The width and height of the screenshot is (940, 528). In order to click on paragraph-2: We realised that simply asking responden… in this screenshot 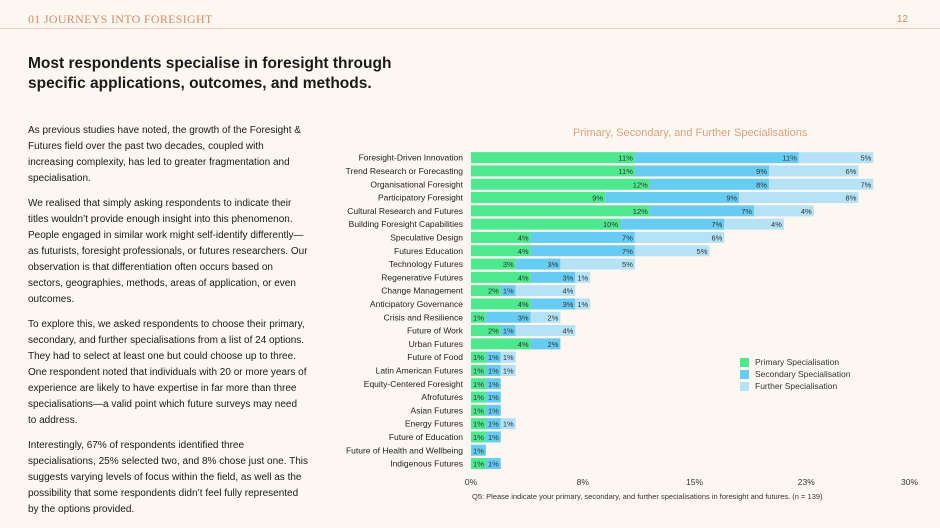, I will do `click(168, 251)`.